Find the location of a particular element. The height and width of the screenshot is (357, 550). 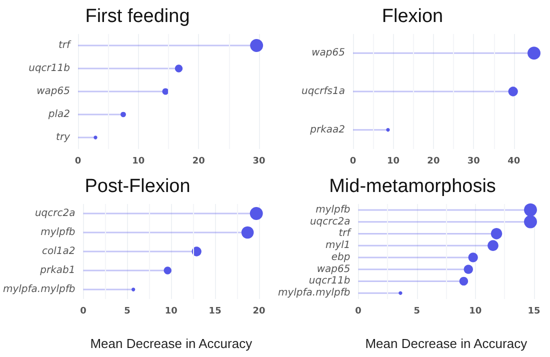

chart-title: Flexion is located at coordinates (413, 16).